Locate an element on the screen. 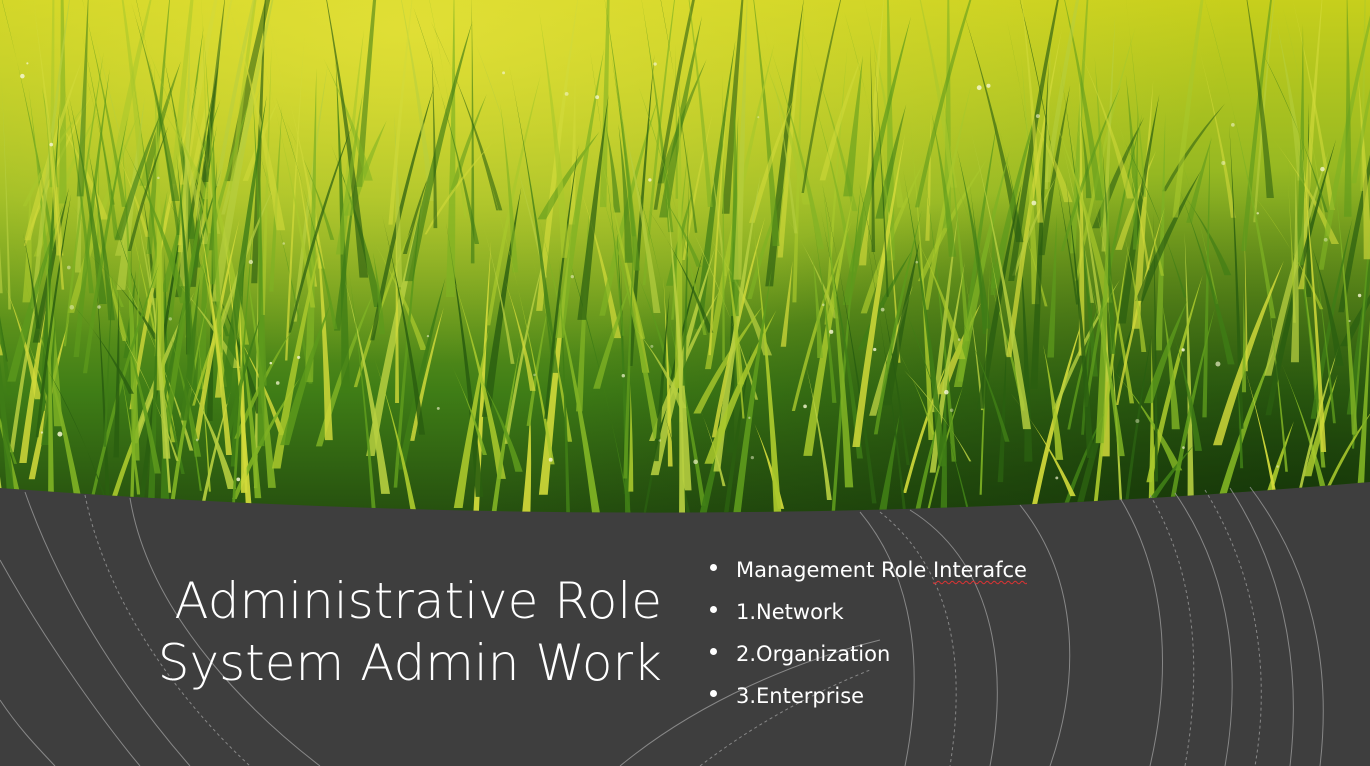 The width and height of the screenshot is (1370, 766). bullet-item-network: 1.Network is located at coordinates (867, 612).